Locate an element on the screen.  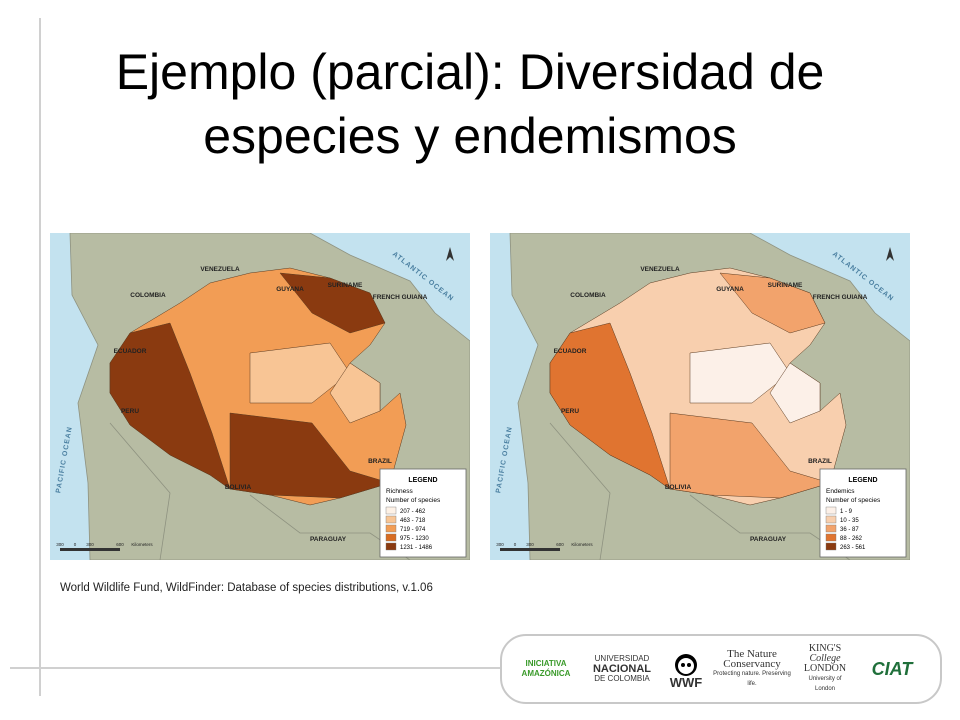
panda-icon is located at coordinates (686, 664).